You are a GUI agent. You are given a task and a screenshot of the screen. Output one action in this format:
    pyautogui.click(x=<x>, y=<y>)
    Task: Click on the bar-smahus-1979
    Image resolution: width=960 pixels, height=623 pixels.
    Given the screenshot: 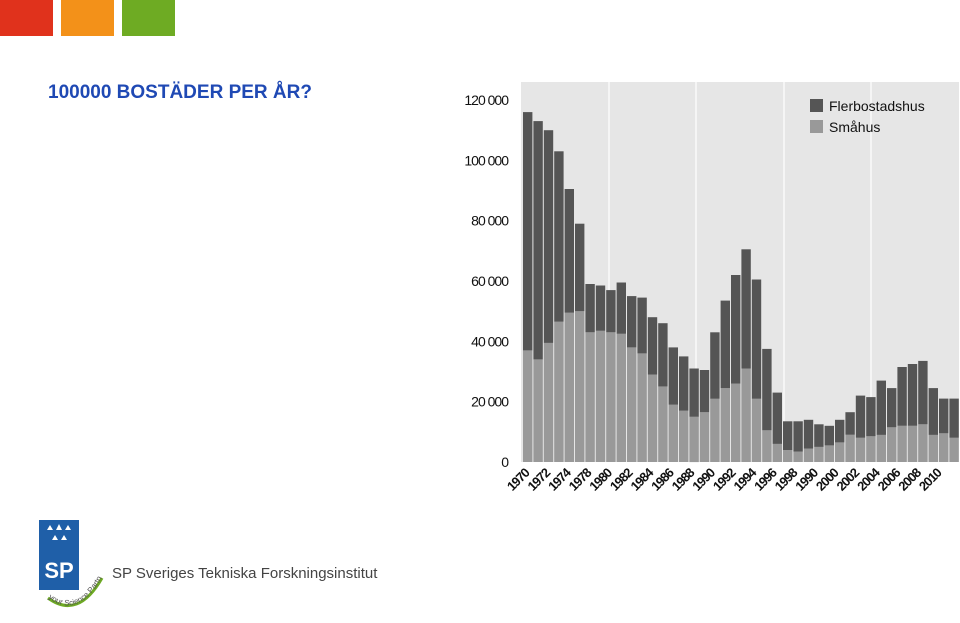 What is the action you would take?
    pyautogui.click(x=621, y=397)
    